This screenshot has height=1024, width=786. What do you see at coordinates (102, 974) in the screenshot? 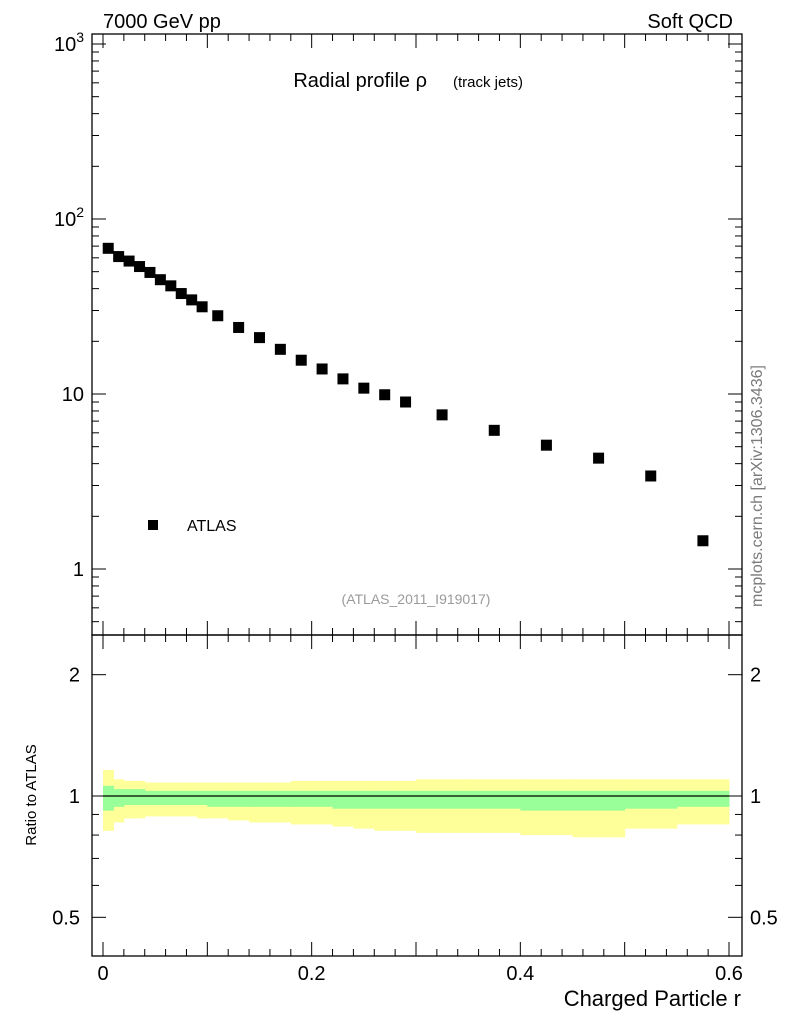
I see `x-tick-label: 0` at bounding box center [102, 974].